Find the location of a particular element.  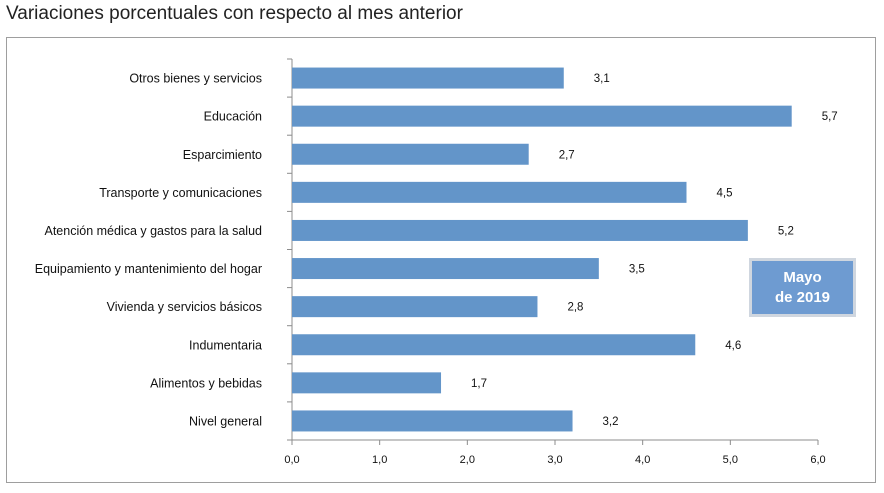

period-badge: Mayo de 2019 is located at coordinates (802, 287).